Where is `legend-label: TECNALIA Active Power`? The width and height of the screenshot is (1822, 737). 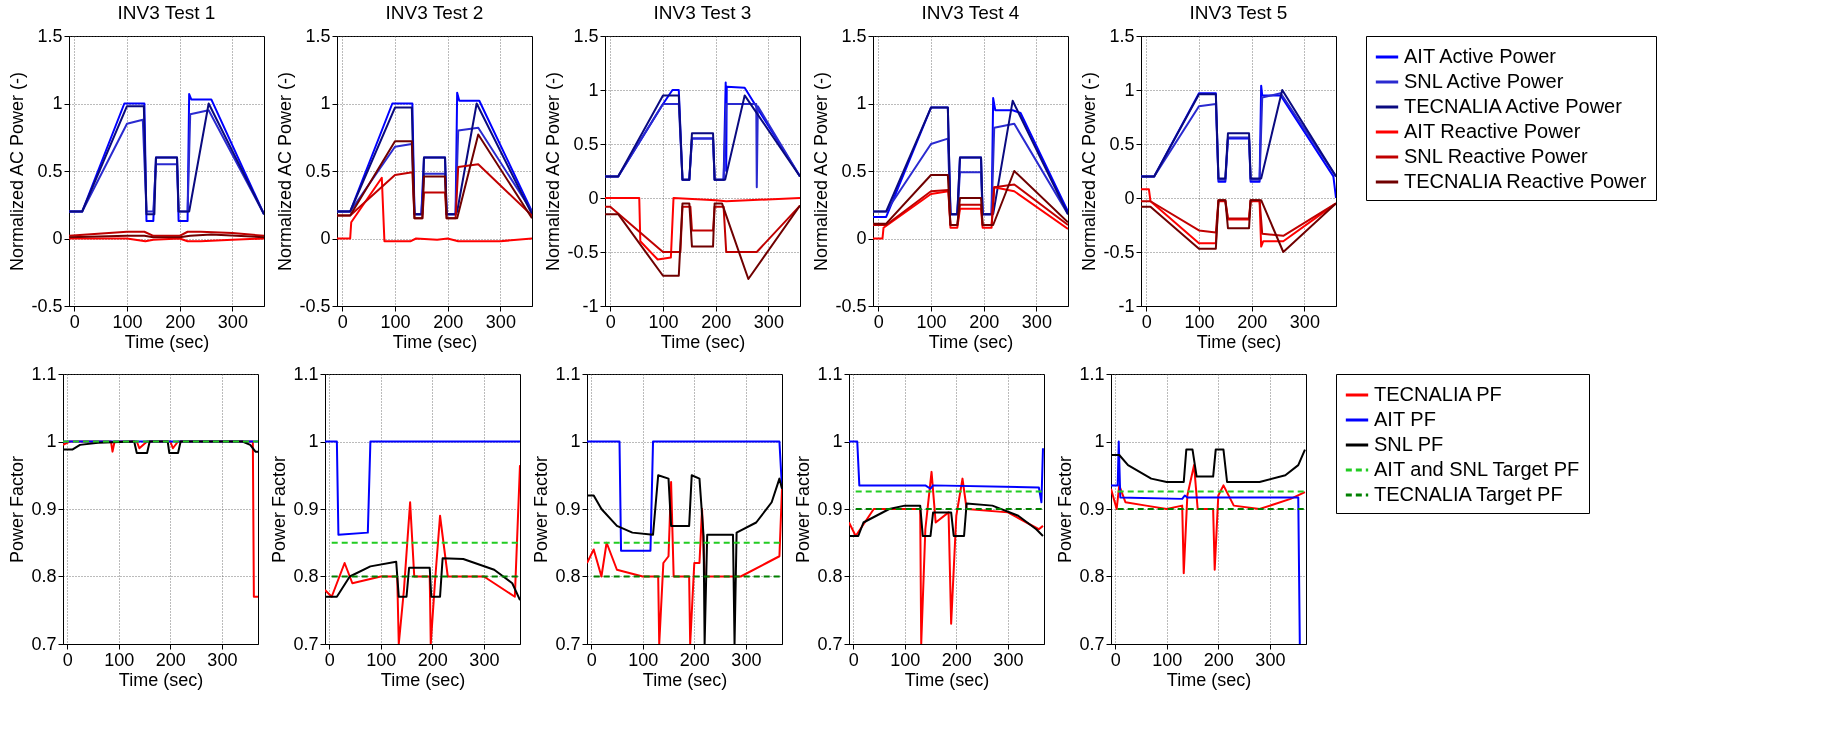 legend-label: TECNALIA Active Power is located at coordinates (1513, 106).